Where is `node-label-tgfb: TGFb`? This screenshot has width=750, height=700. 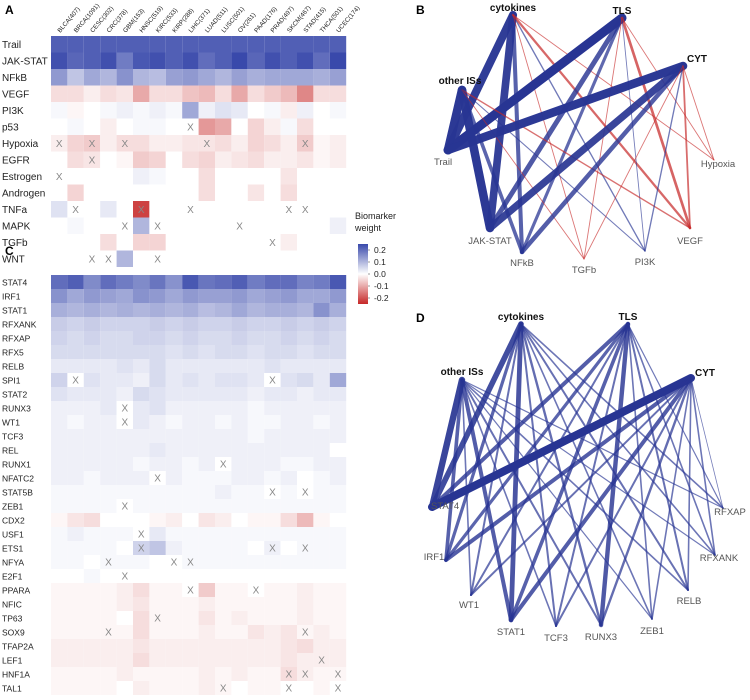 node-label-tgfb: TGFb is located at coordinates (584, 270).